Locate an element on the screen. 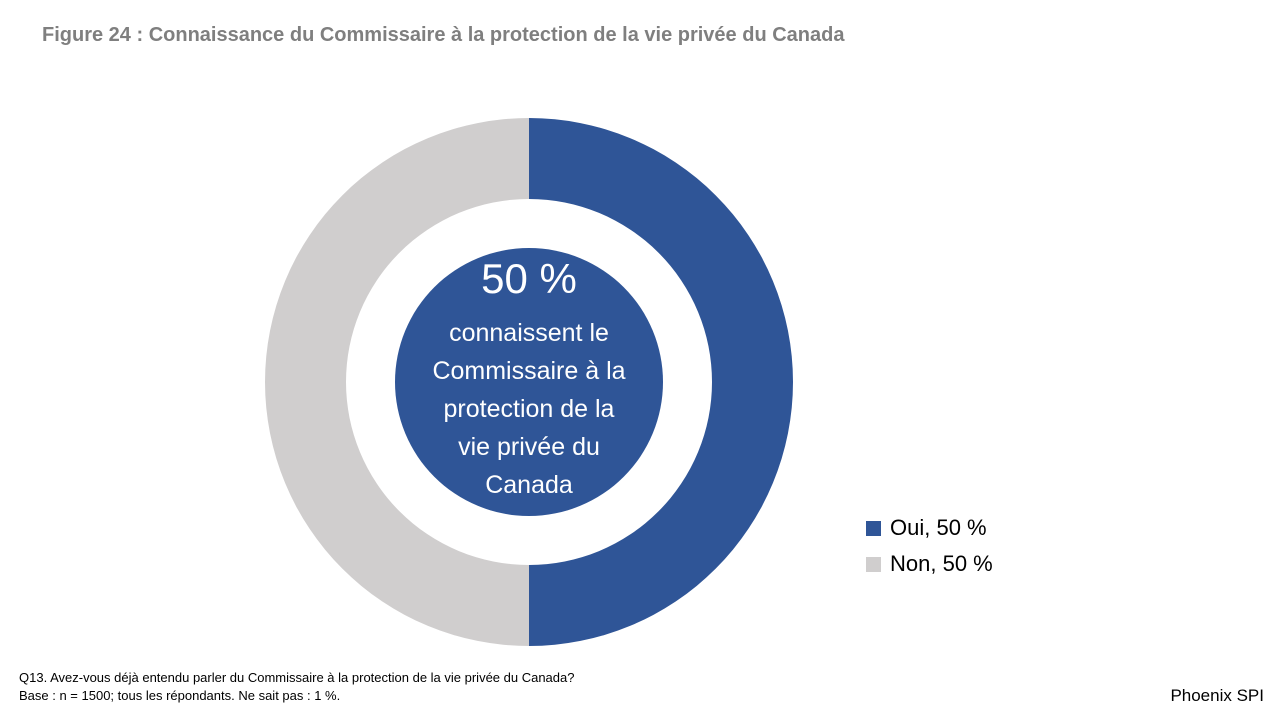 This screenshot has width=1280, height=720. legend-swatch-oui is located at coordinates (873, 528).